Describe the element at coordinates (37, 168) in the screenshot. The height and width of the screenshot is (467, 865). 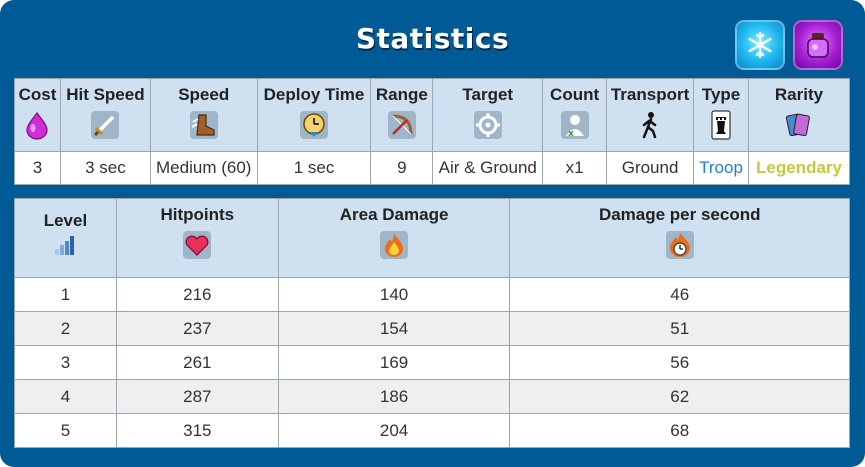
I see `stat-value-cost: 3` at that location.